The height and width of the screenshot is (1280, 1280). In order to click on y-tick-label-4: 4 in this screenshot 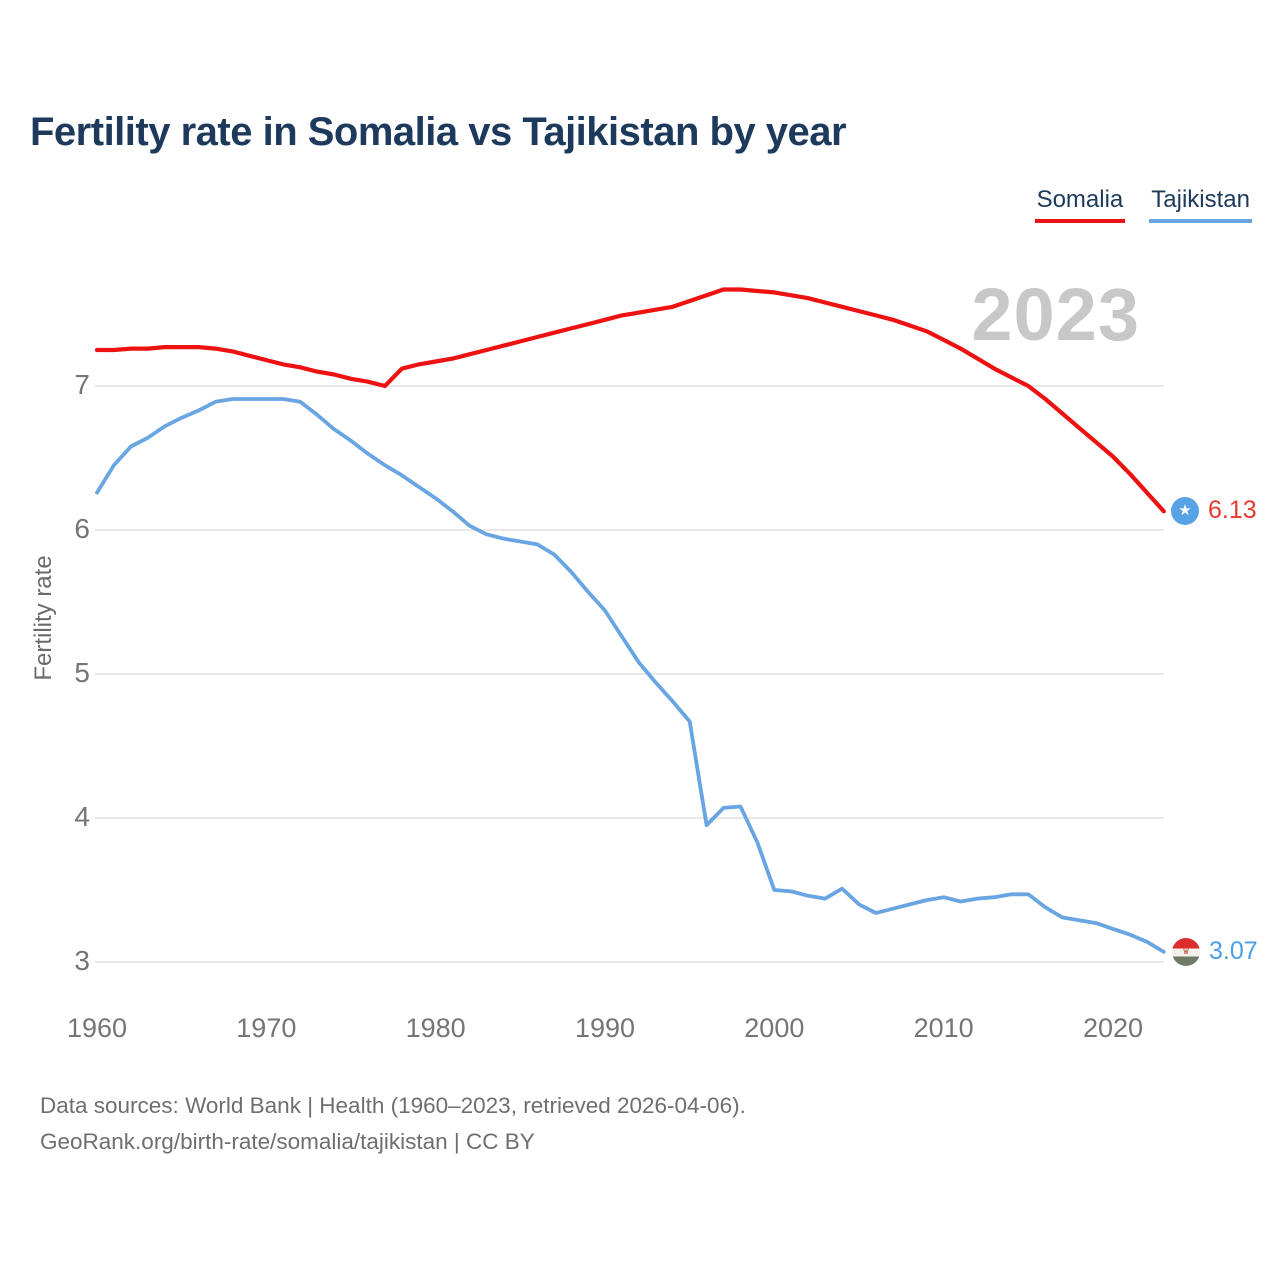, I will do `click(82, 816)`.